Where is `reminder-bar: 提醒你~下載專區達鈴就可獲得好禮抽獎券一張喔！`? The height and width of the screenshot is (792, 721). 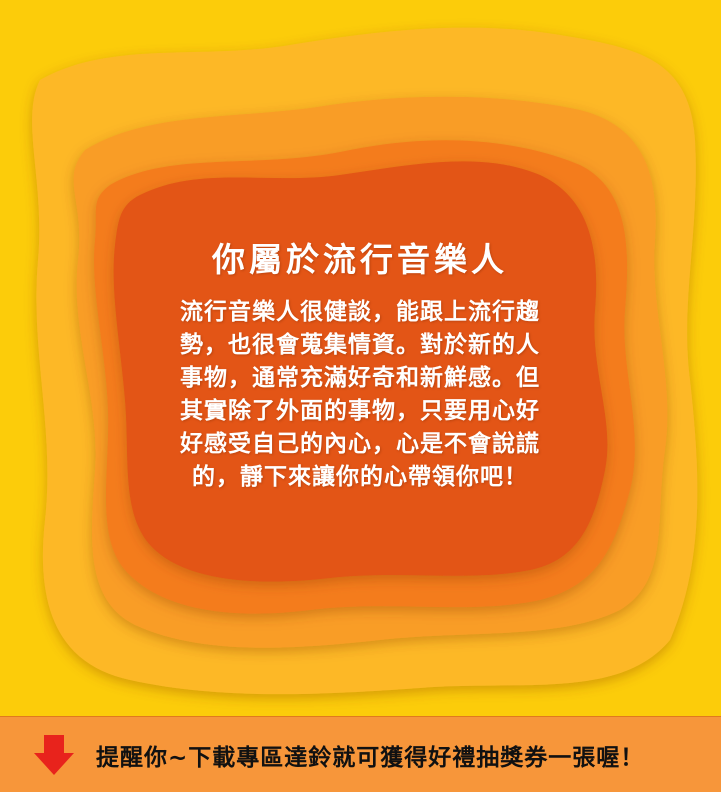
reminder-bar: 提醒你~下載專區達鈴就可獲得好禮抽獎券一張喔！ is located at coordinates (360, 754).